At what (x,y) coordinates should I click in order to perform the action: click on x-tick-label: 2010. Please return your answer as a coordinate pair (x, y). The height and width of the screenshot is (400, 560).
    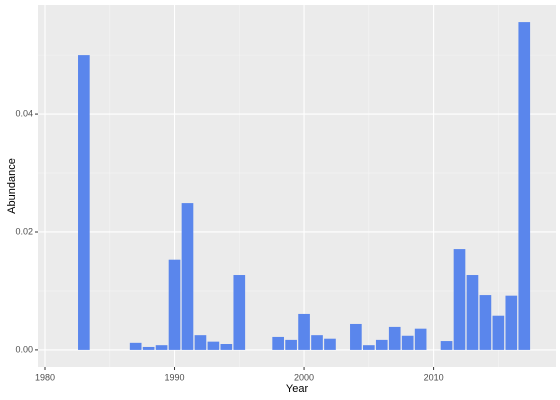
    Looking at the image, I should click on (434, 377).